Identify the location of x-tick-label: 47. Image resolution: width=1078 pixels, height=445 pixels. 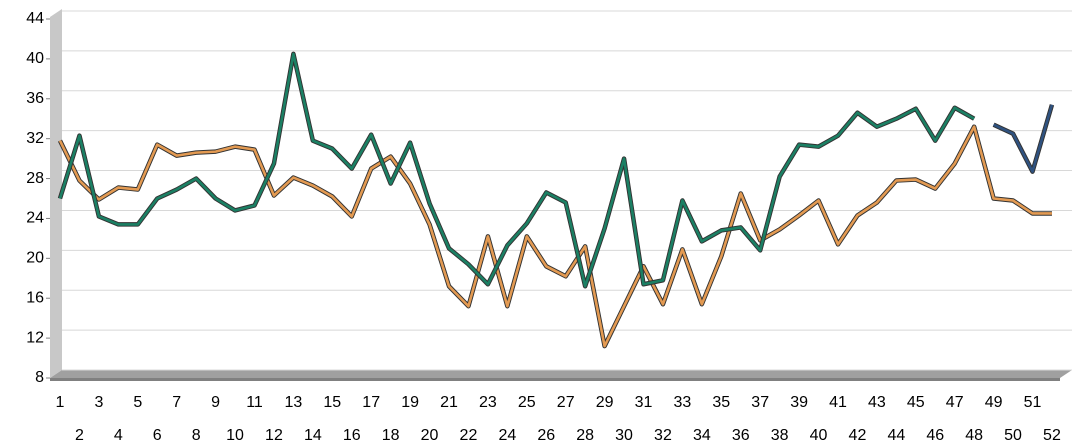
(955, 402).